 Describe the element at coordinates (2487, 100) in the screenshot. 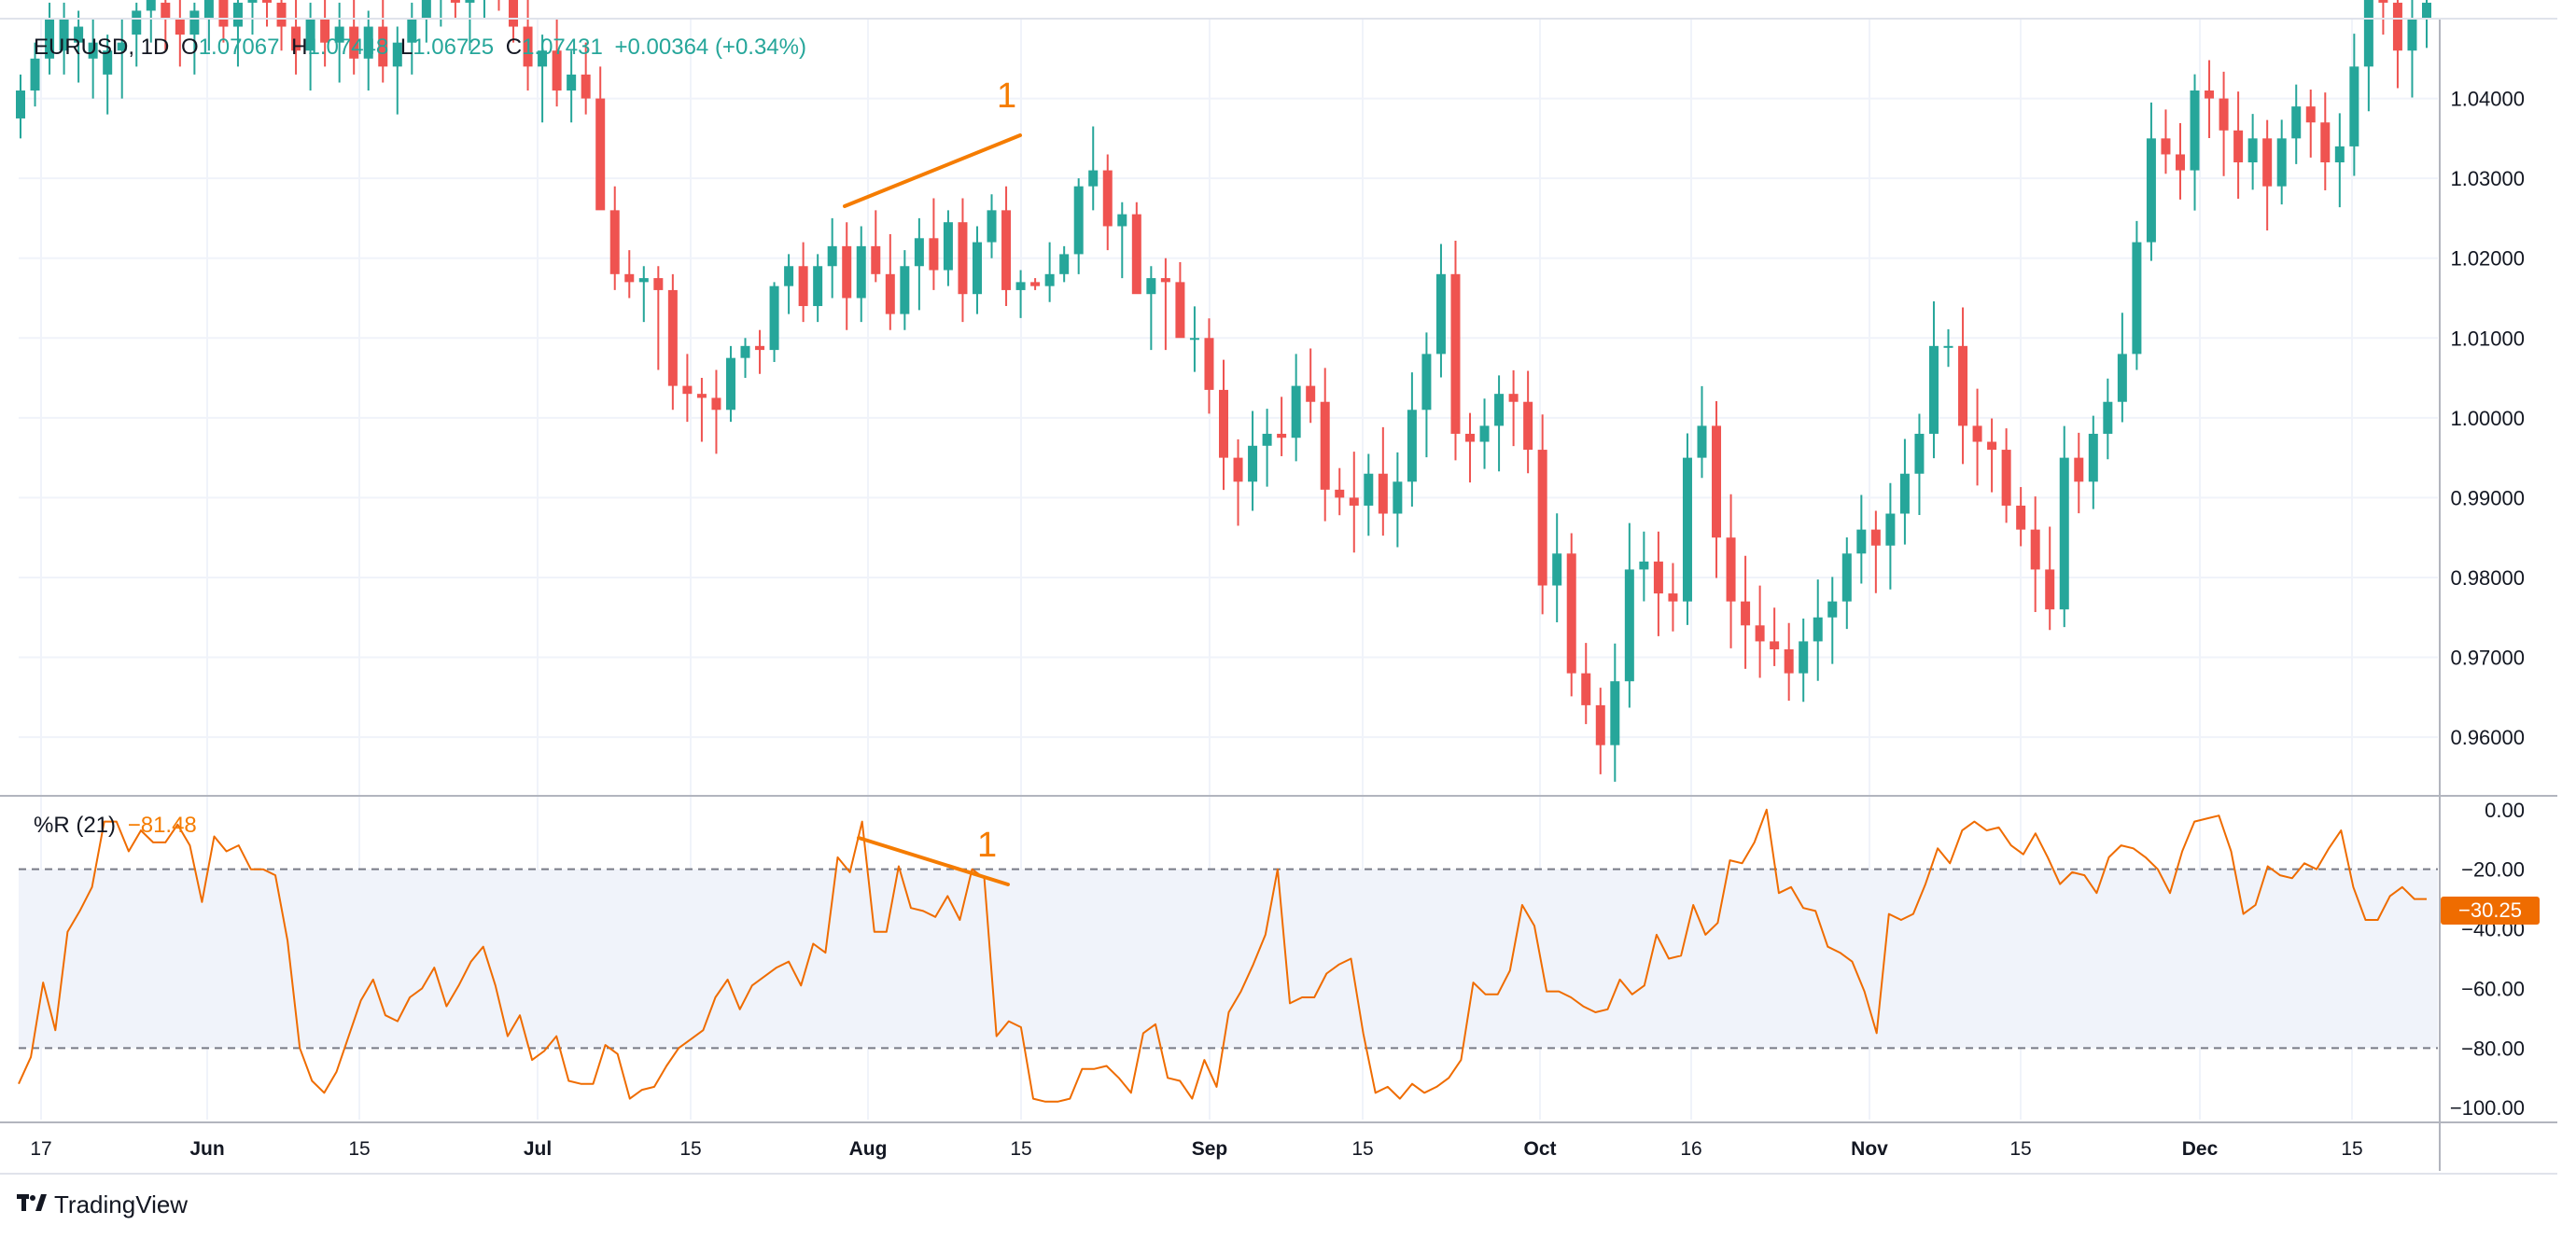

I see `price-tick-label: 1.04000` at that location.